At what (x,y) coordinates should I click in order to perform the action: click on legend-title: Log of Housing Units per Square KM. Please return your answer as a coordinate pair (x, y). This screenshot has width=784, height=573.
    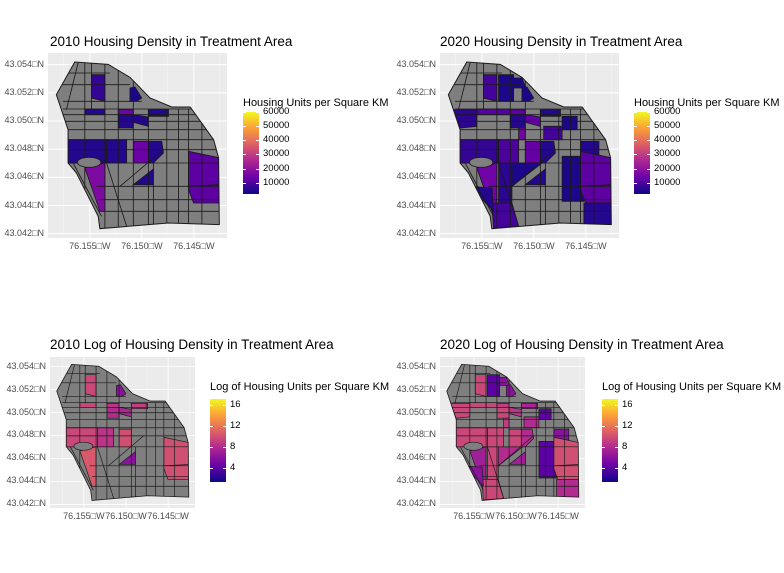
    Looking at the image, I should click on (692, 387).